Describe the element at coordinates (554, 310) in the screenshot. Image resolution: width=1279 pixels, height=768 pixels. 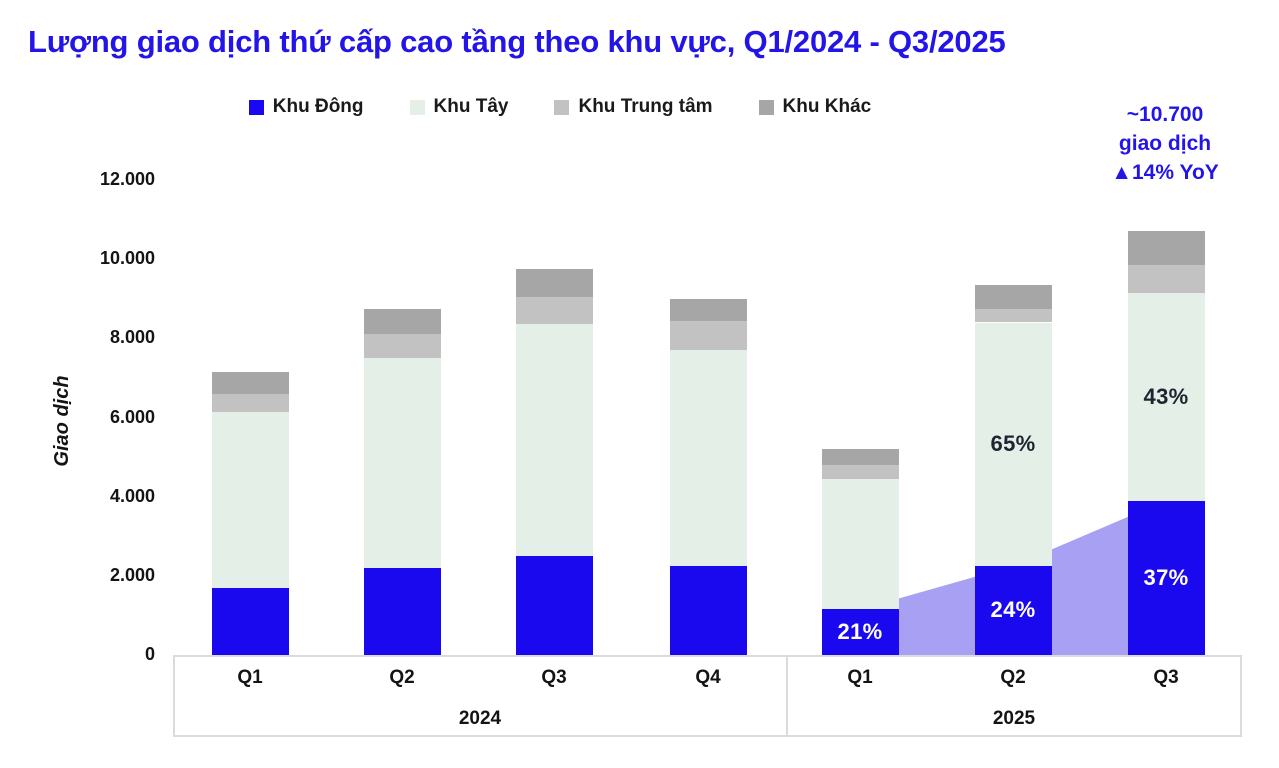
I see `bar-segment-khu-trung-tam-q3-2024` at that location.